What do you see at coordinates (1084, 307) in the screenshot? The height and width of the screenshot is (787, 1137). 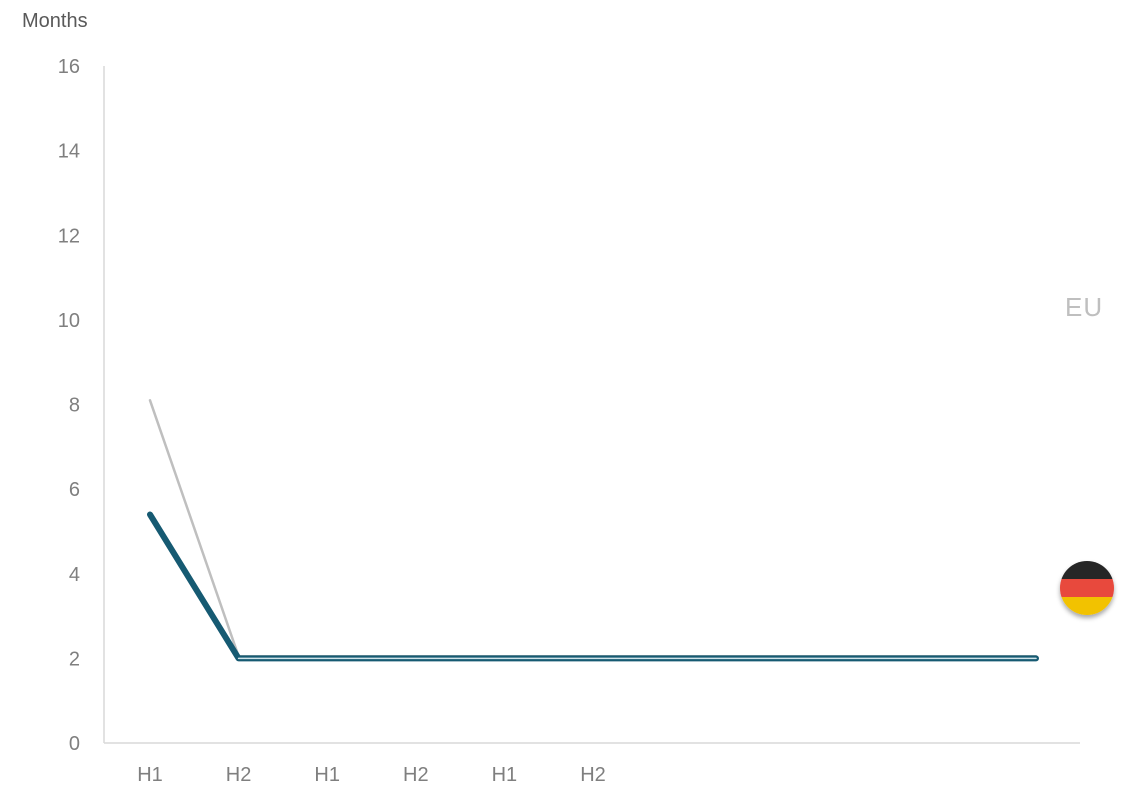 I see `eu-label: EU` at bounding box center [1084, 307].